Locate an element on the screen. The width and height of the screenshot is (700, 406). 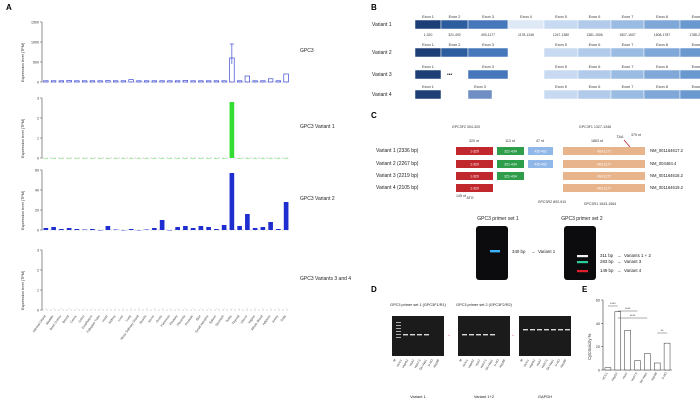
d-arrow-2: ← is located at coordinates (513, 335).